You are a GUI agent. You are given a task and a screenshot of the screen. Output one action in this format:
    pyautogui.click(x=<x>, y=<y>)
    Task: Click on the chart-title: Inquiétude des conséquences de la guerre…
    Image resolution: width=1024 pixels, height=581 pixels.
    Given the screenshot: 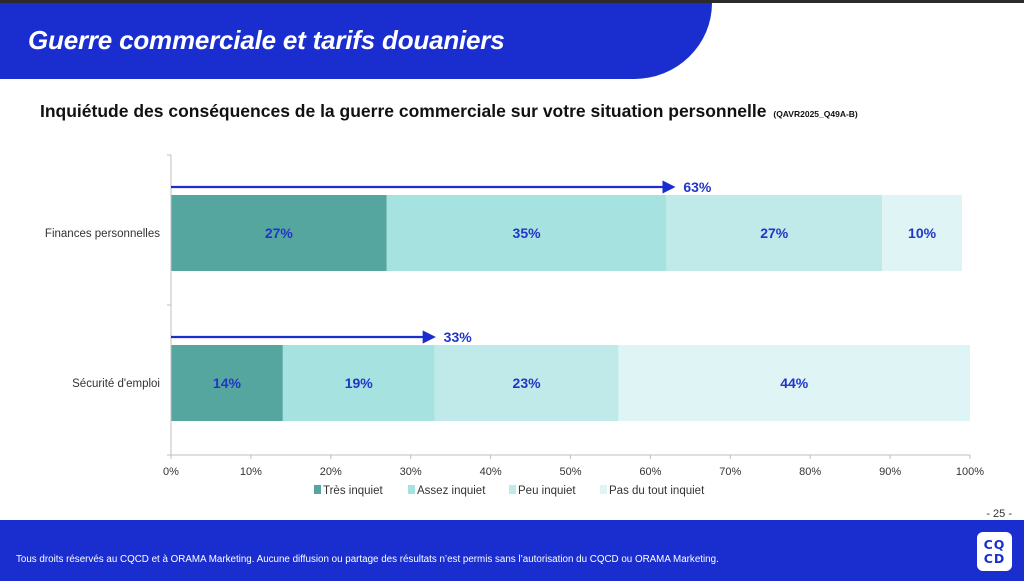 What is the action you would take?
    pyautogui.click(x=449, y=111)
    